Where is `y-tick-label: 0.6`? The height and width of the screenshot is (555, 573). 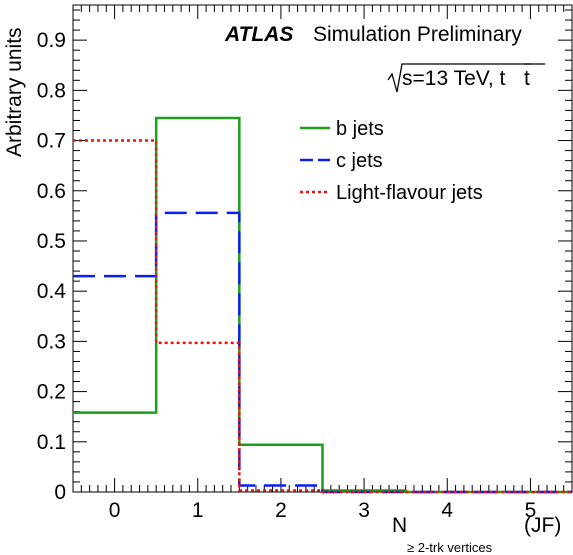
y-tick-label: 0.6 is located at coordinates (51, 191).